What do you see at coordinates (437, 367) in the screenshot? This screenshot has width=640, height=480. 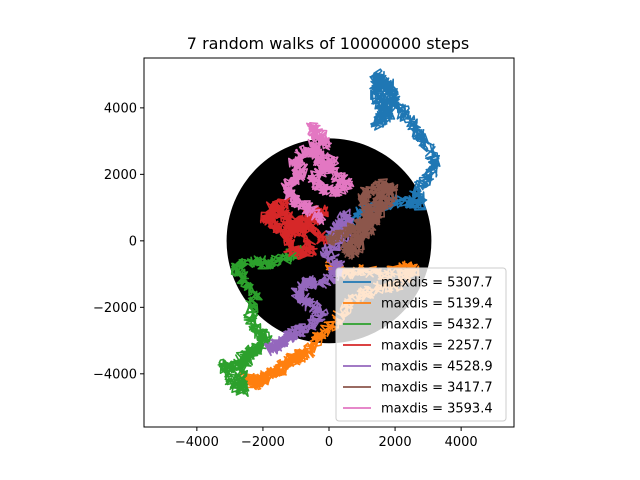 I see `legend-label: maxdis = 4528.9` at bounding box center [437, 367].